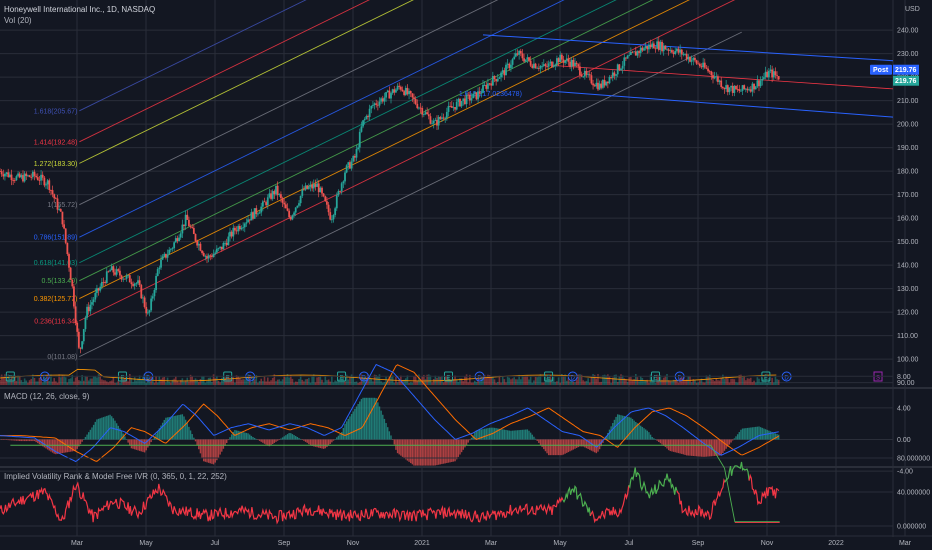  I want to click on ivr-upper-limit-line, so click(395, 483).